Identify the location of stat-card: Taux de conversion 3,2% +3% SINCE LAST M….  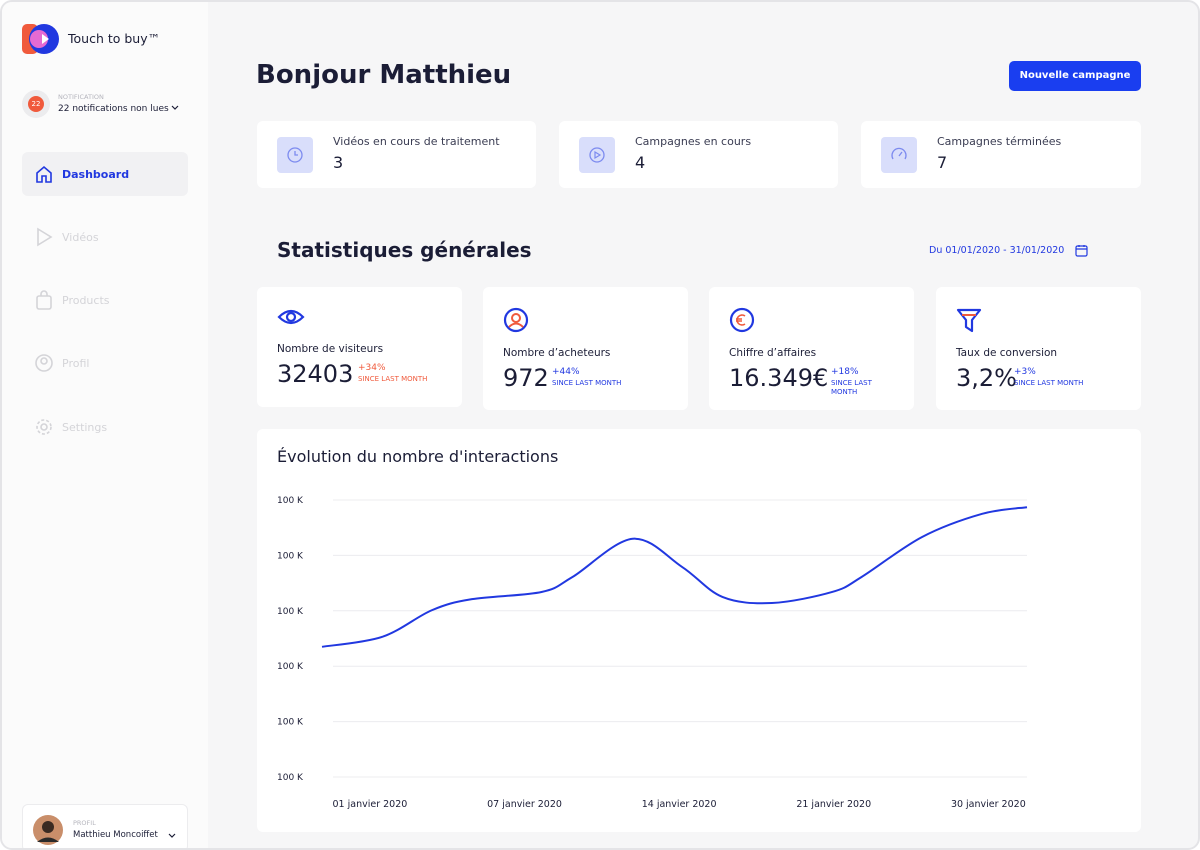
(1038, 348).